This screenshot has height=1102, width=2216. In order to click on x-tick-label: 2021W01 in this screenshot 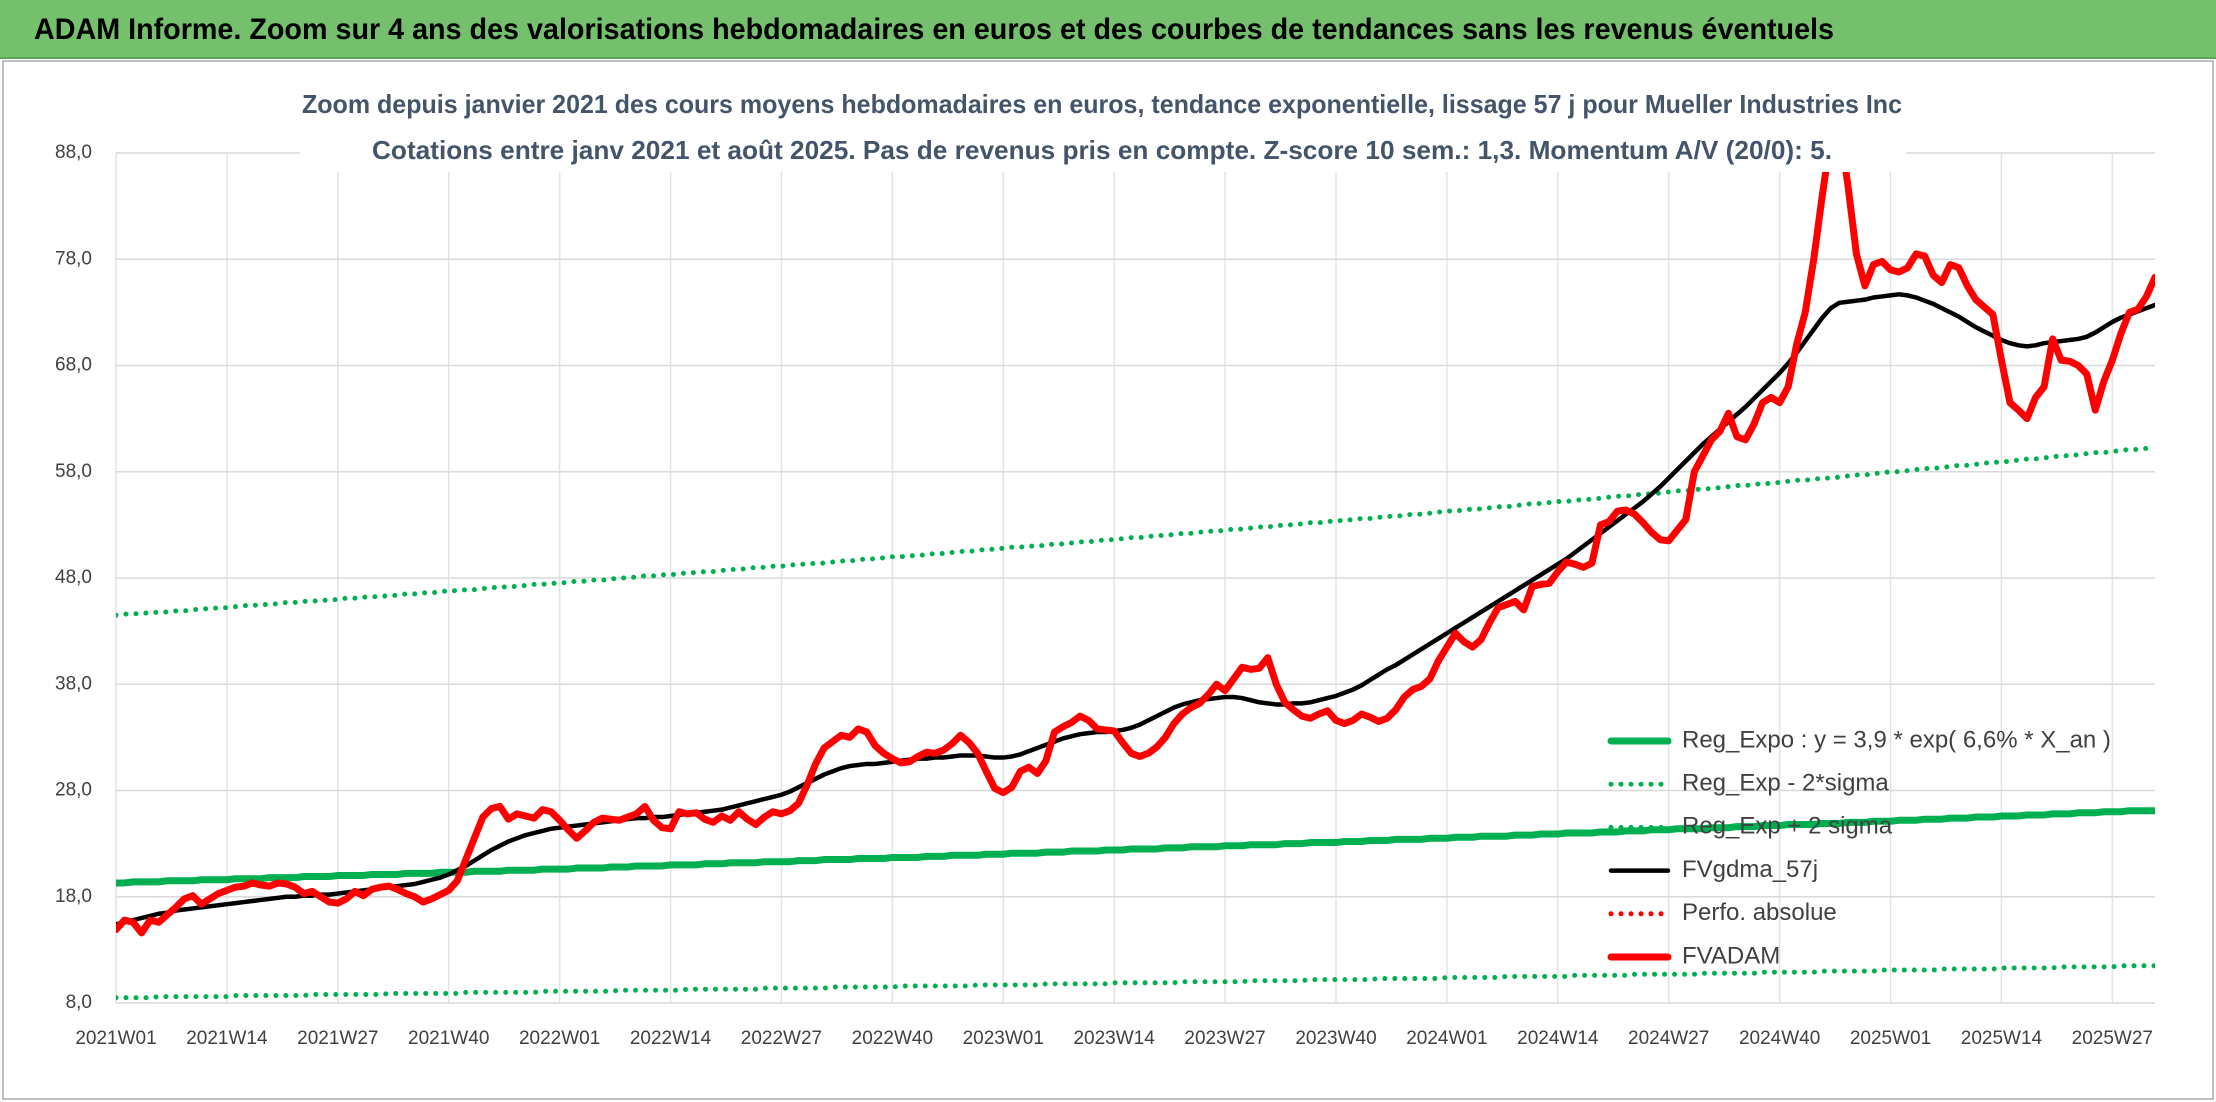, I will do `click(115, 1038)`.